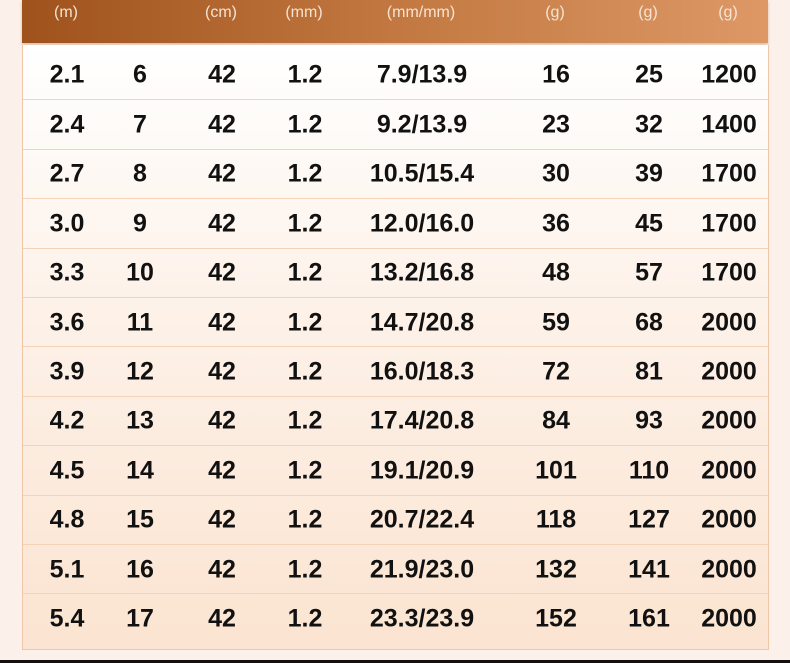 This screenshot has width=790, height=663. What do you see at coordinates (140, 322) in the screenshot?
I see `table-cell: 11` at bounding box center [140, 322].